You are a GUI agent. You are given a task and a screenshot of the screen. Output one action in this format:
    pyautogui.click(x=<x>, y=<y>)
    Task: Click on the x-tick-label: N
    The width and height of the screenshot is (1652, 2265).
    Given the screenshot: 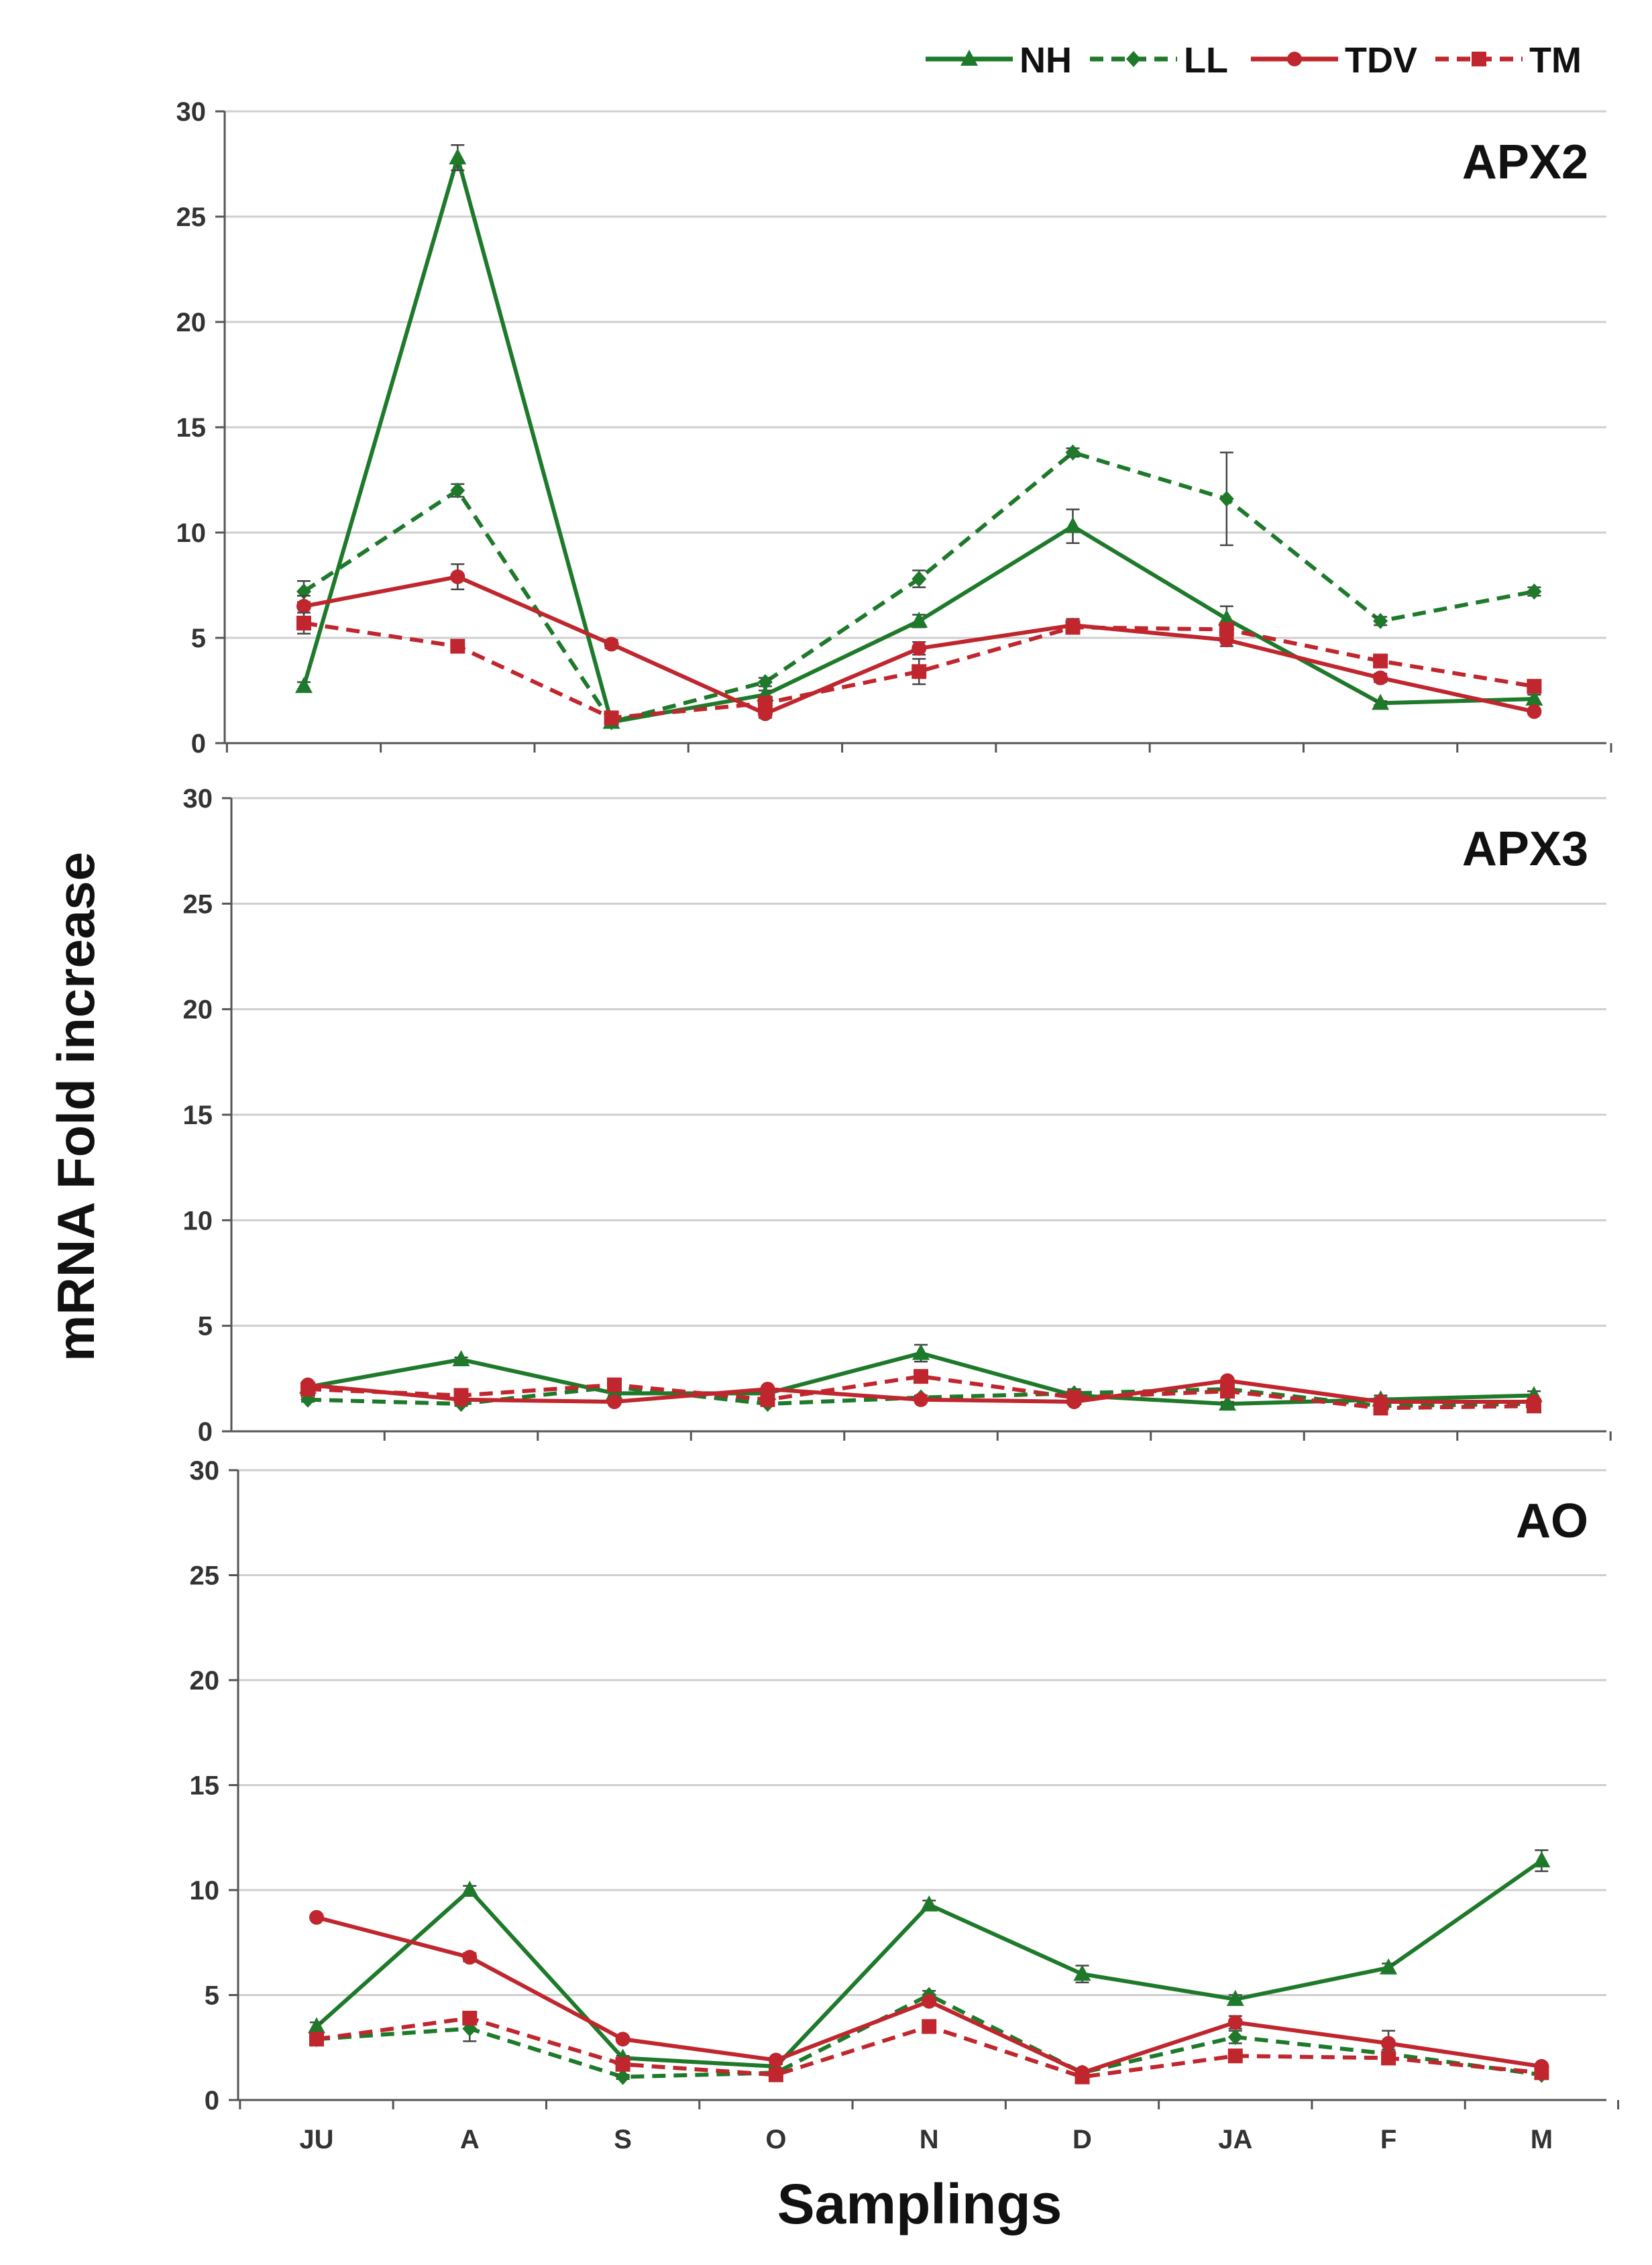 What is the action you would take?
    pyautogui.click(x=929, y=2139)
    